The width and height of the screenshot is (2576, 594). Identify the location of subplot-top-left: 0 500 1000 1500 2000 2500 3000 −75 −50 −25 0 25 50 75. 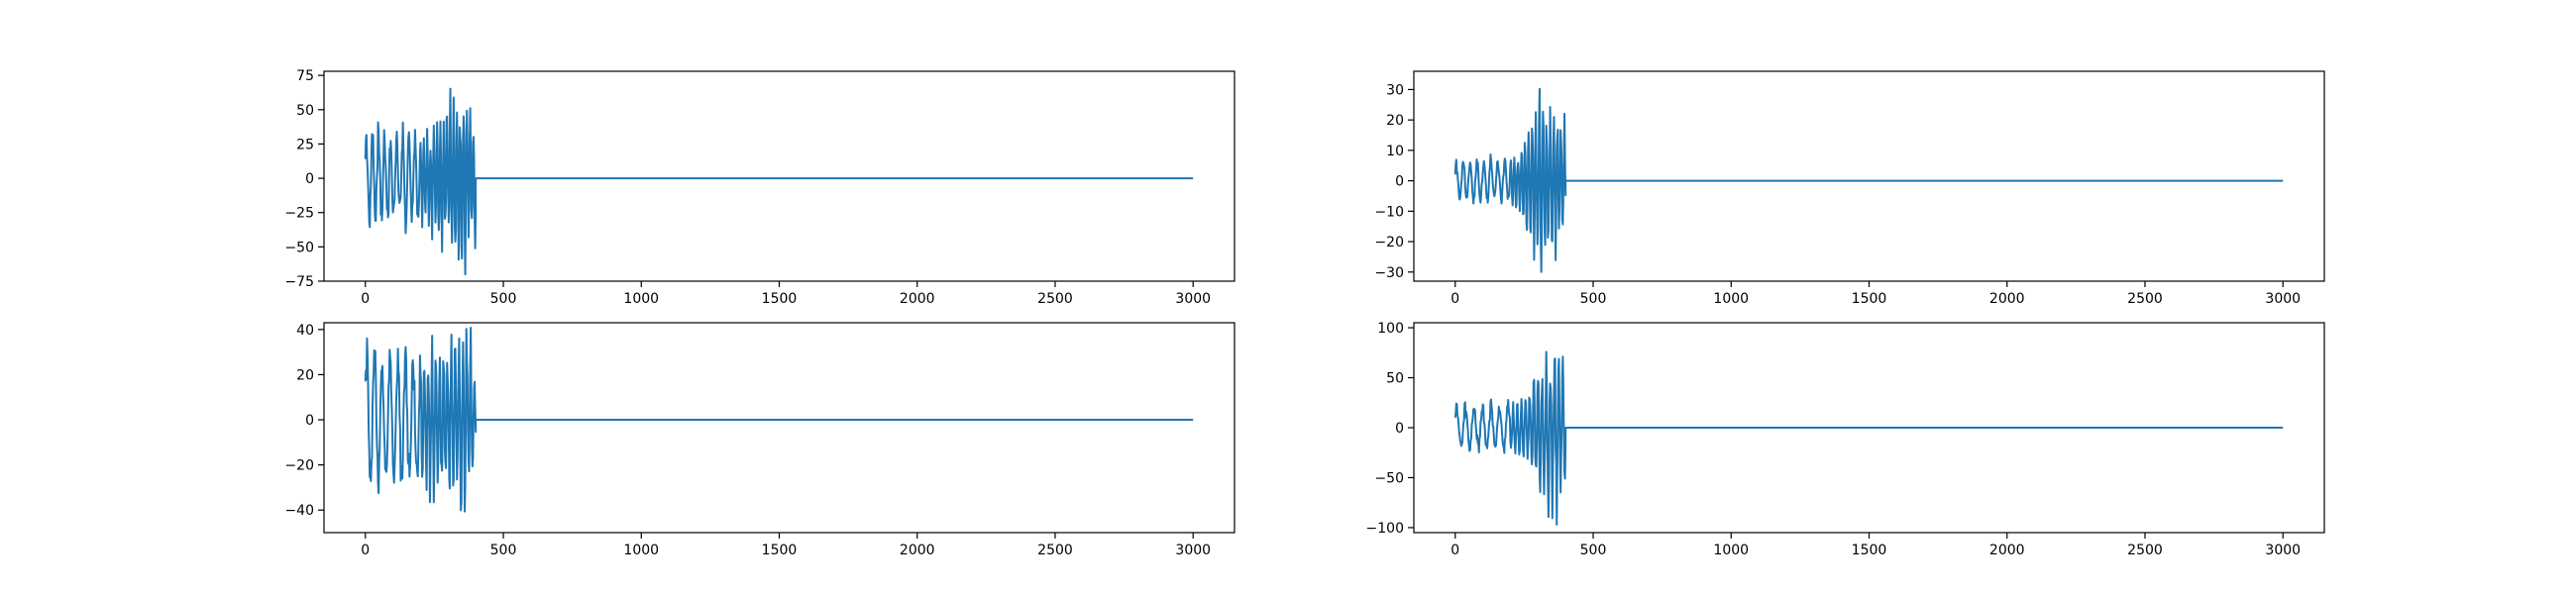
(759, 187).